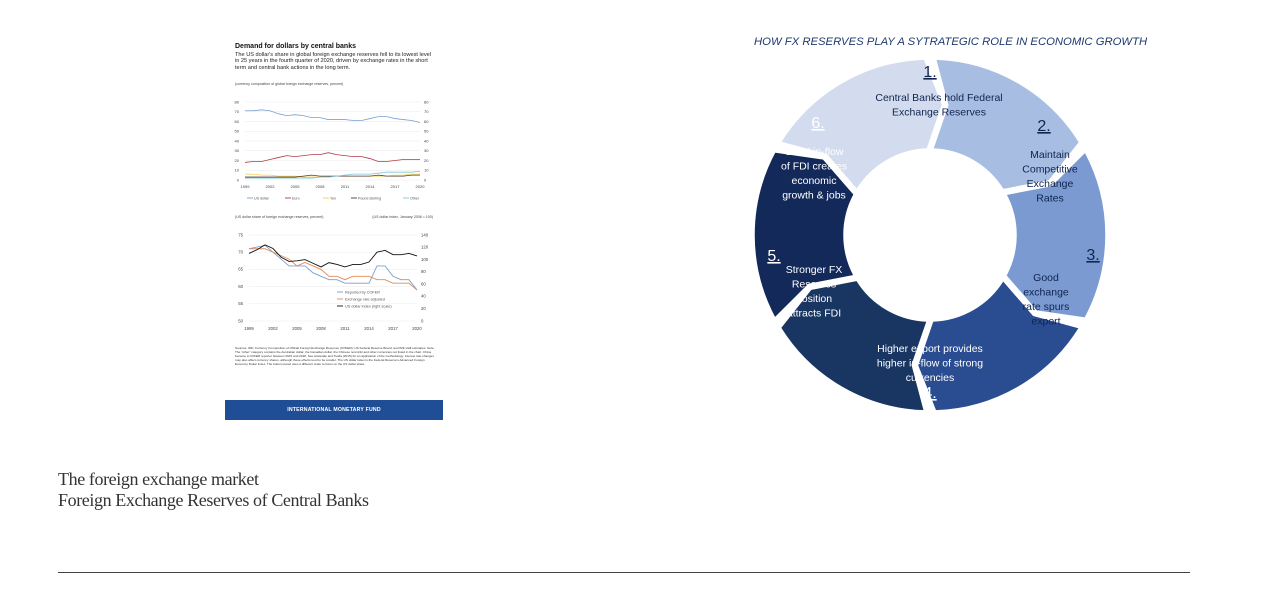 The width and height of the screenshot is (1280, 616). Describe the element at coordinates (814, 167) in the screenshot. I see `segment-text-6: of FDI creates` at that location.